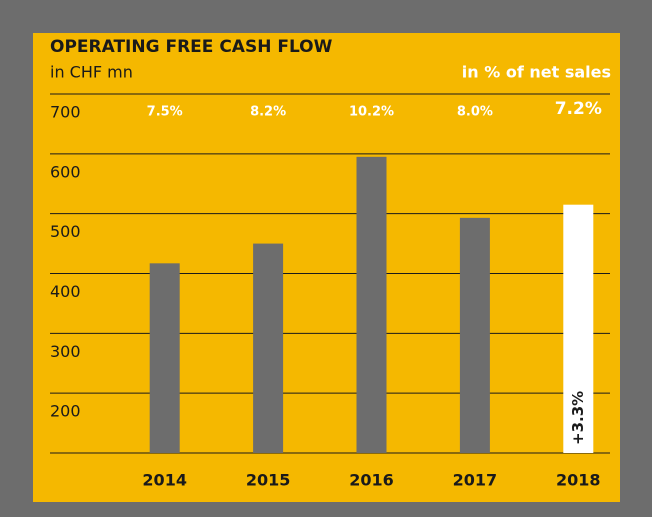  Describe the element at coordinates (65, 291) in the screenshot. I see `y-tick-label: 400` at that location.